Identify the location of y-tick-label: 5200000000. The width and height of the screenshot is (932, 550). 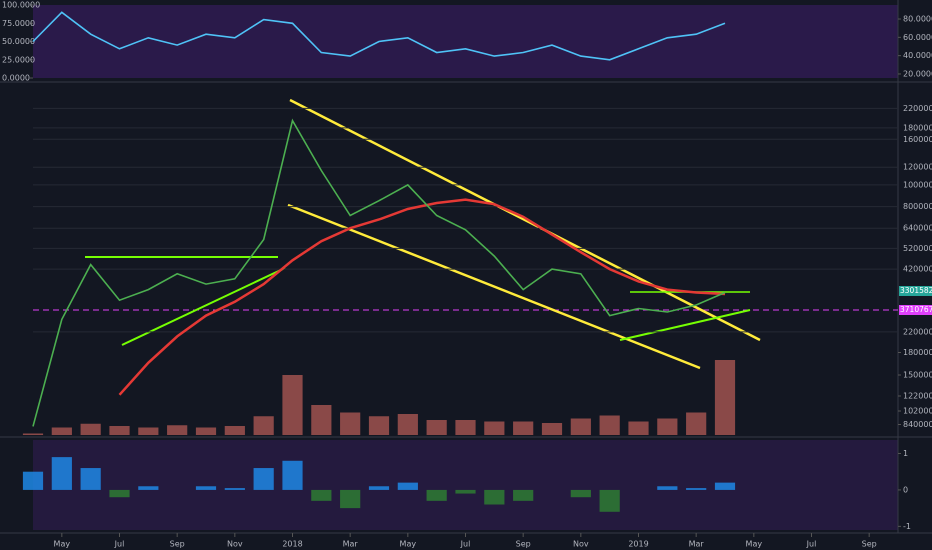
(917, 248).